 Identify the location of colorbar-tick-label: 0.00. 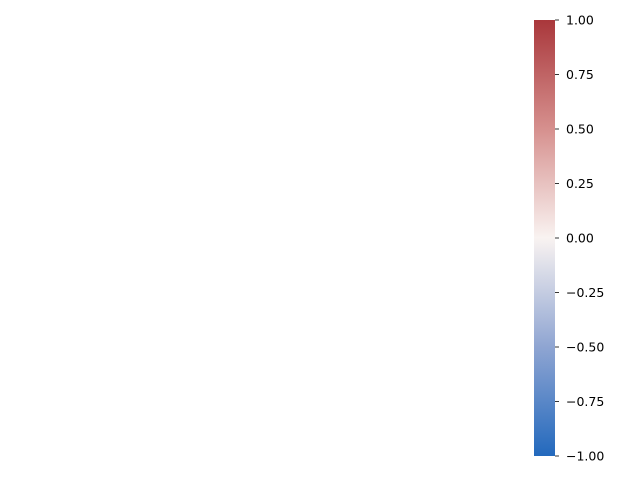
(580, 238).